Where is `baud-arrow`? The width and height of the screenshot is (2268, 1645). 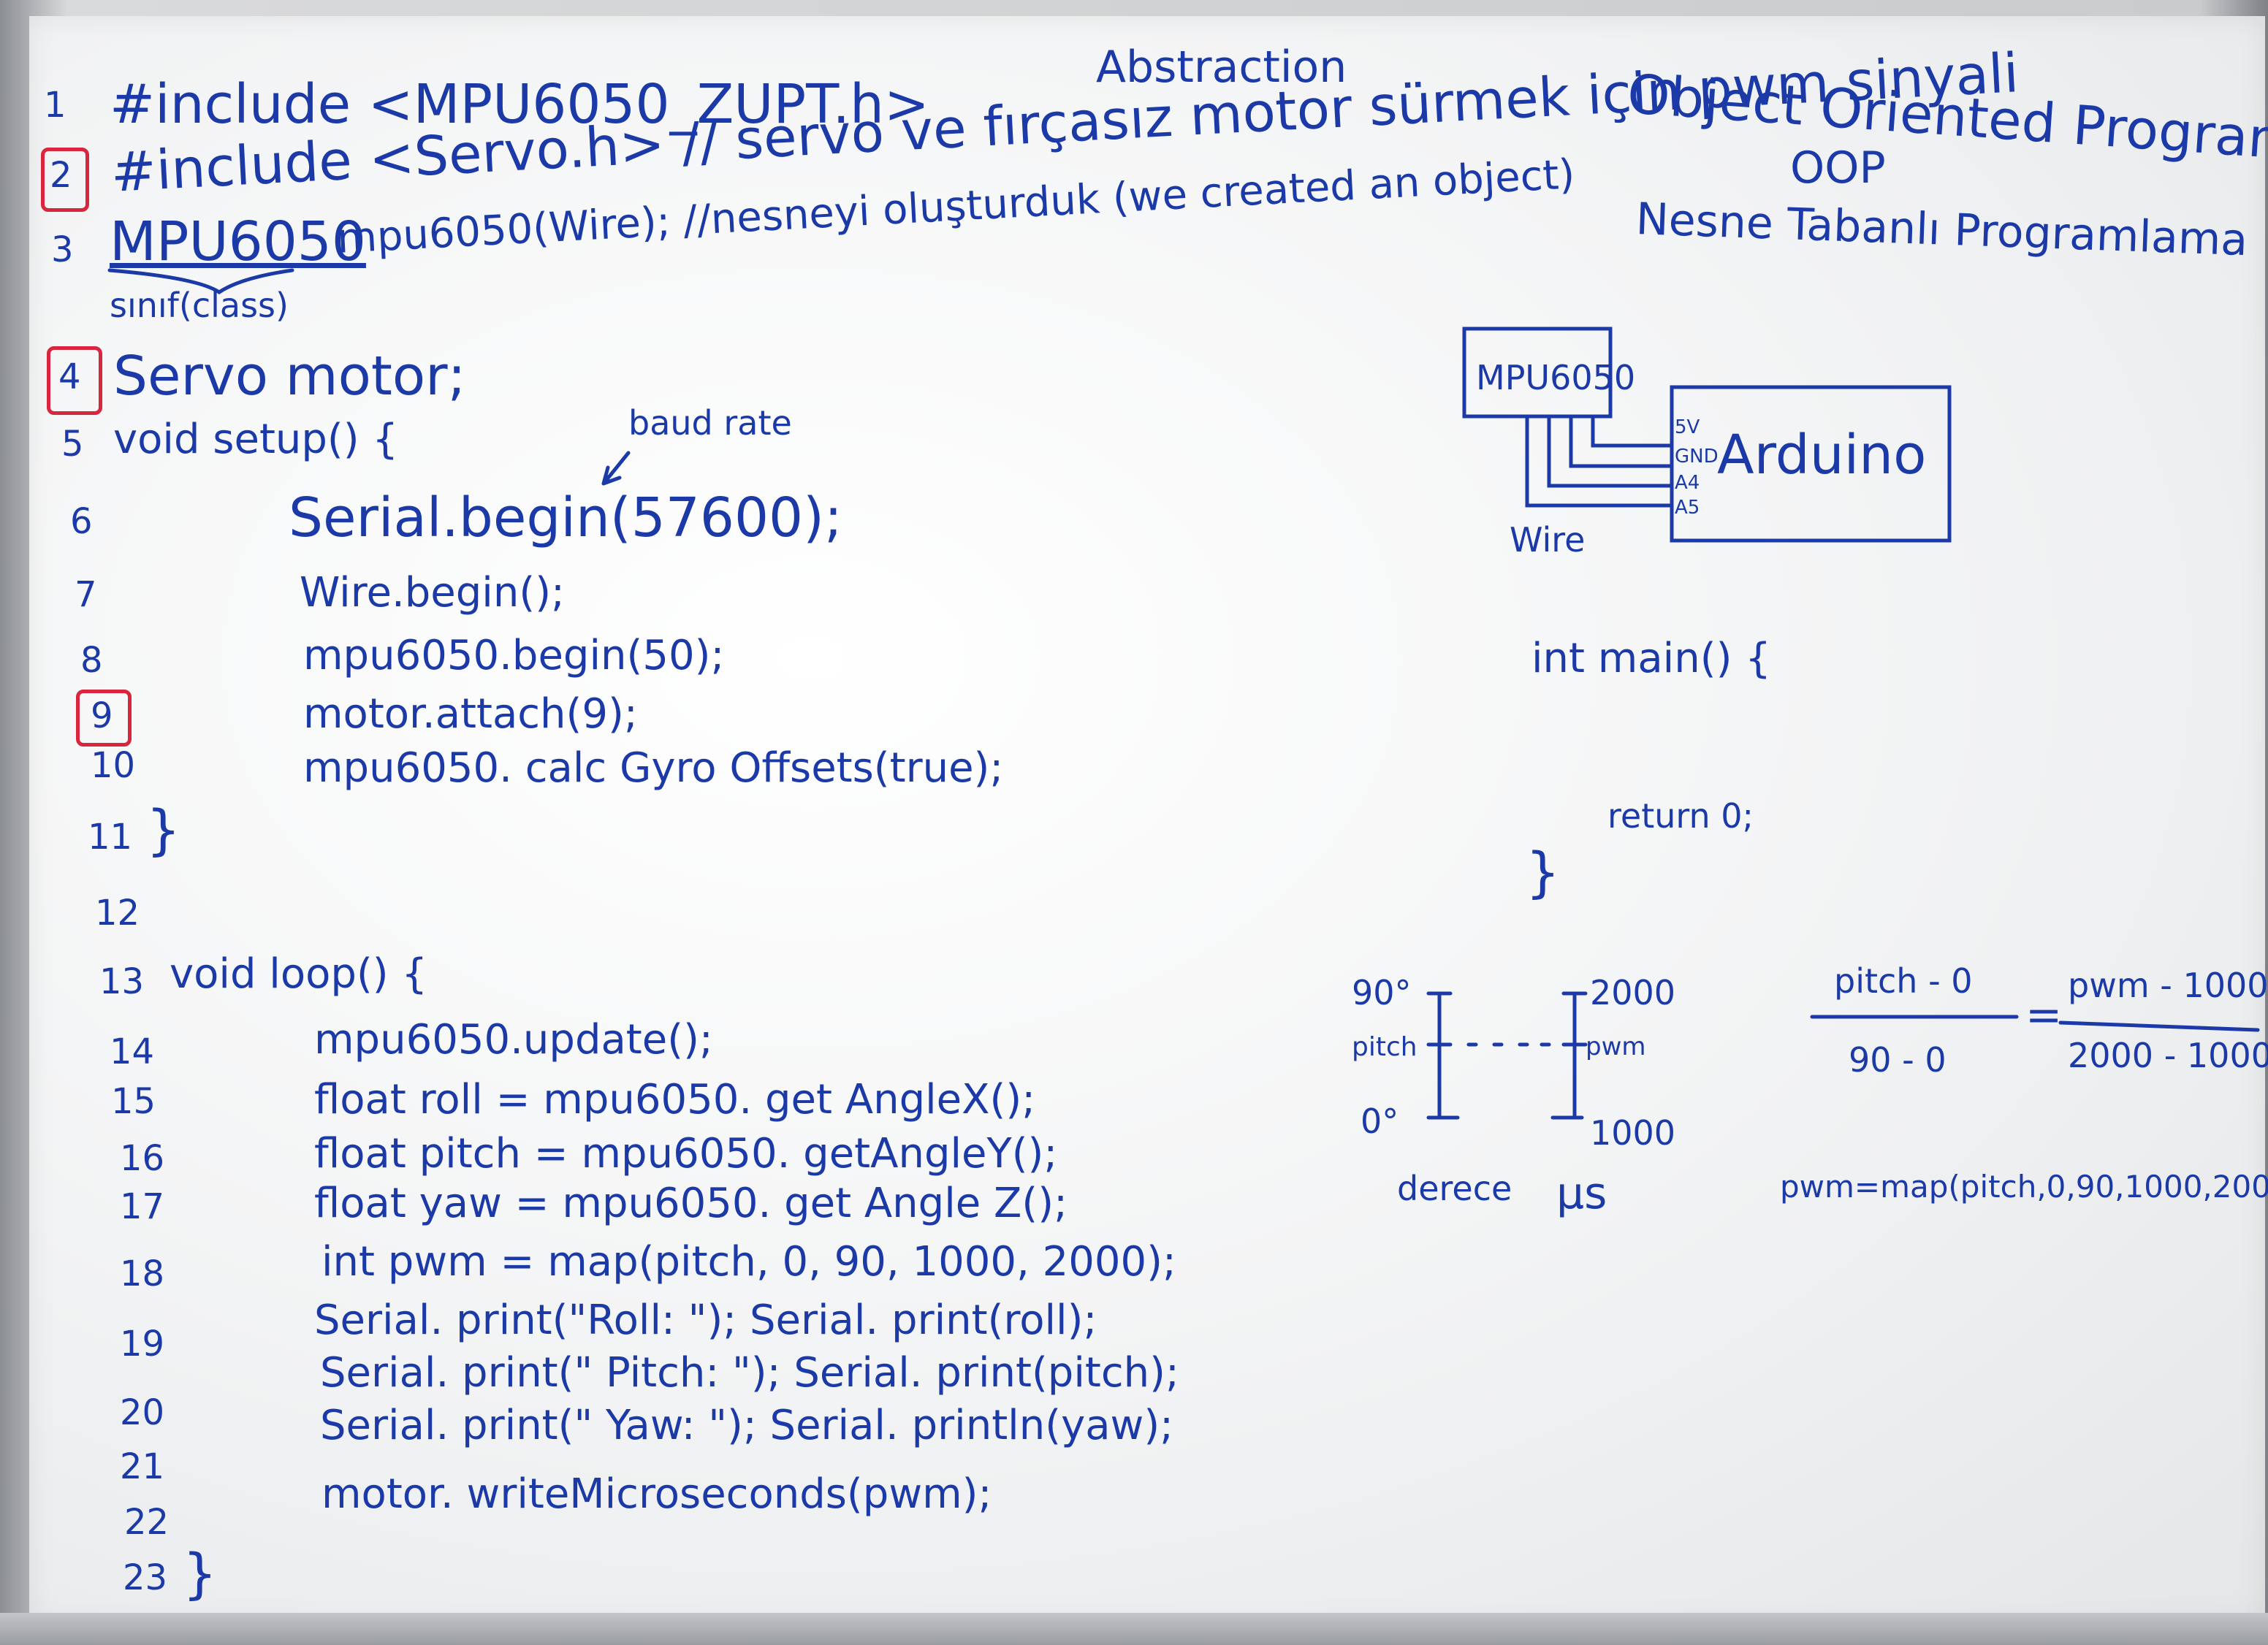
baud-arrow is located at coordinates (616, 468).